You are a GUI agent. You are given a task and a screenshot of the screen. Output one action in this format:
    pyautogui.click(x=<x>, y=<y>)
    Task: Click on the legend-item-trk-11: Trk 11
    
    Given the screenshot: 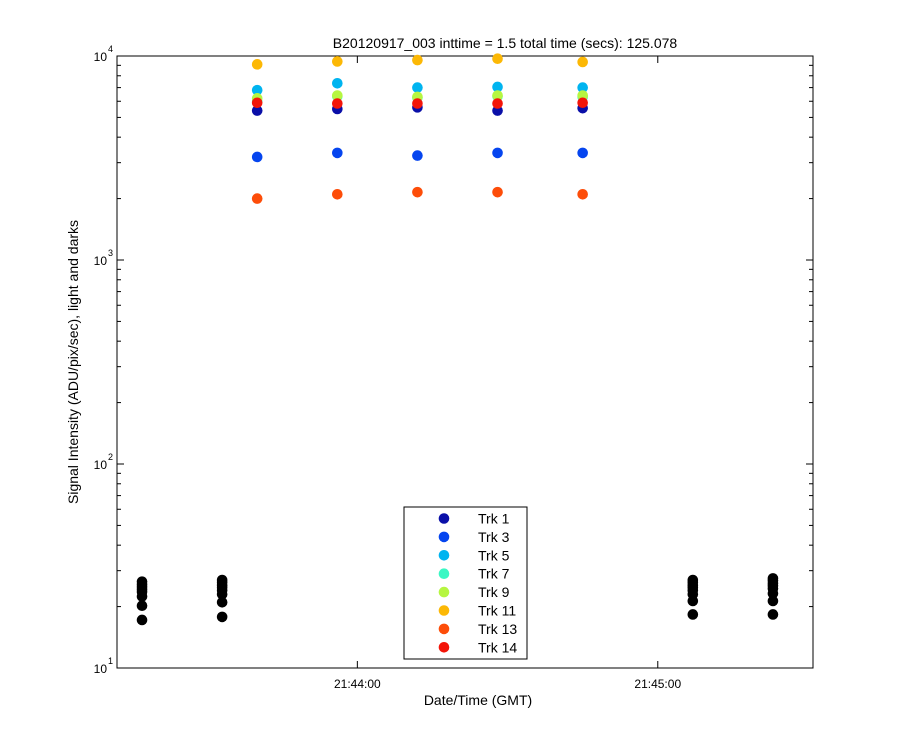 What is the action you would take?
    pyautogui.click(x=477, y=611)
    